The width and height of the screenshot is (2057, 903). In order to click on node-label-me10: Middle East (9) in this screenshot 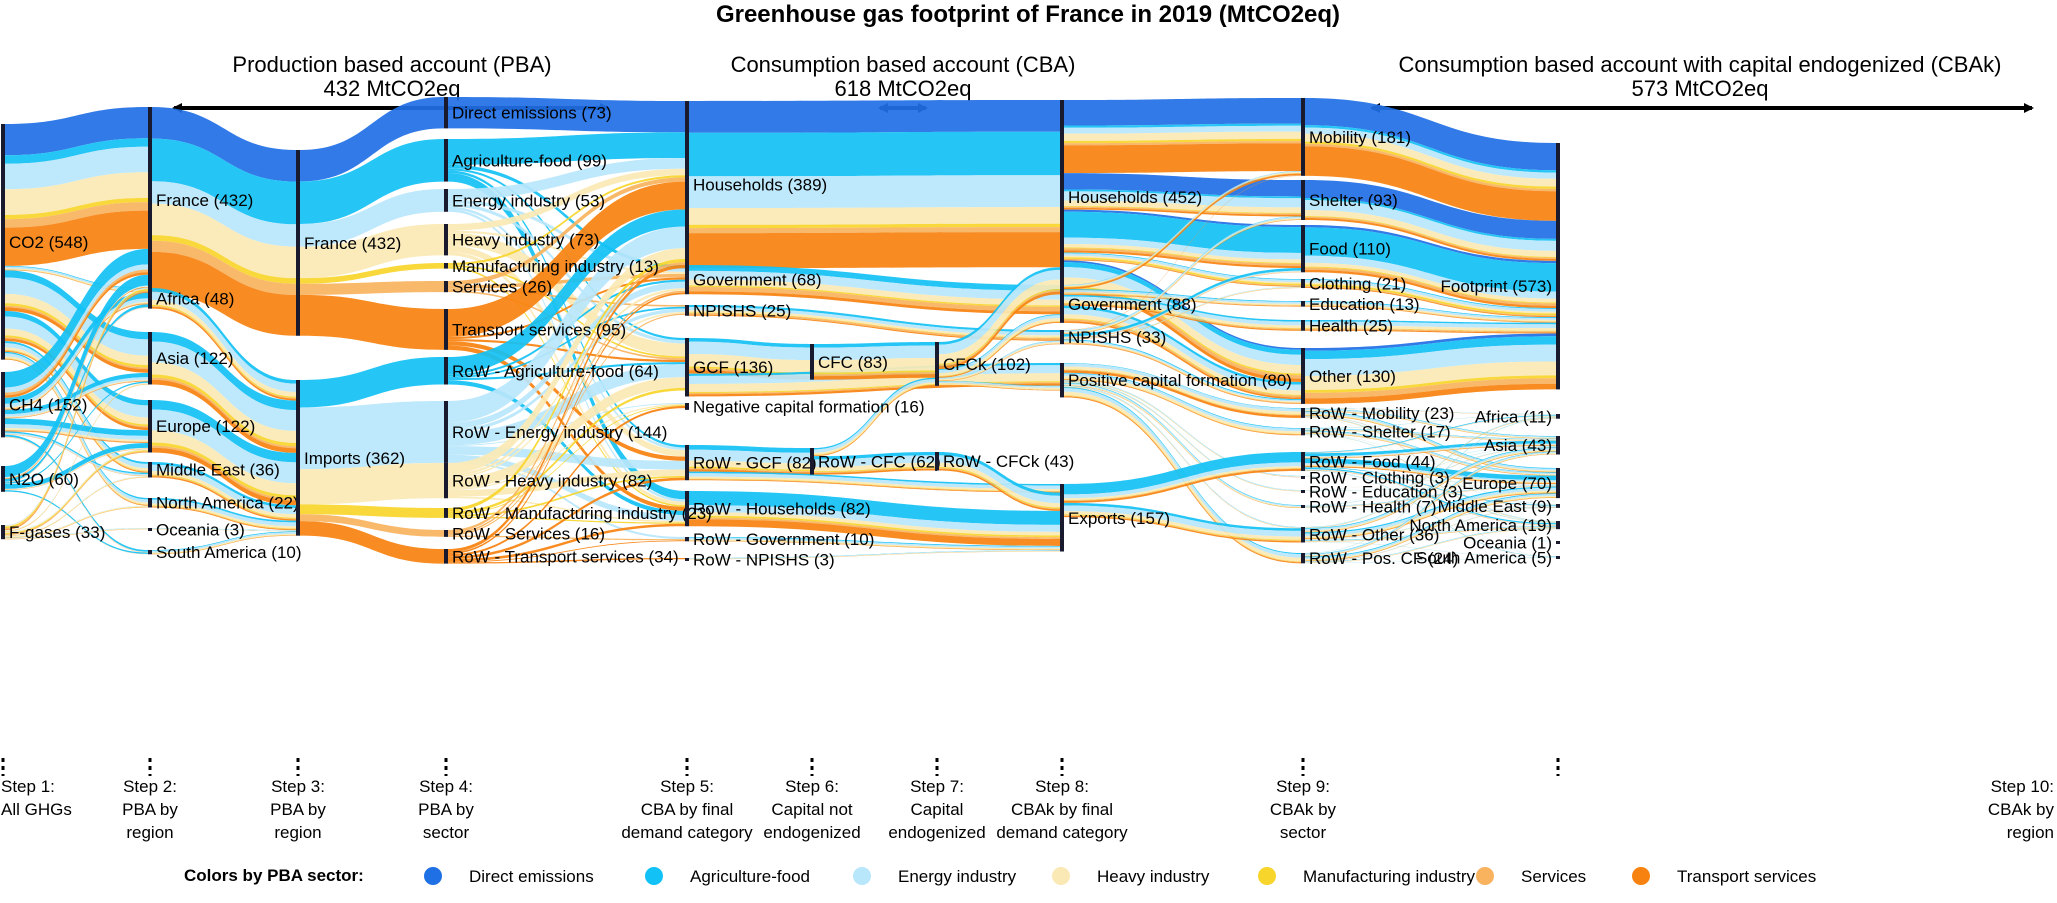, I will do `click(1495, 506)`.